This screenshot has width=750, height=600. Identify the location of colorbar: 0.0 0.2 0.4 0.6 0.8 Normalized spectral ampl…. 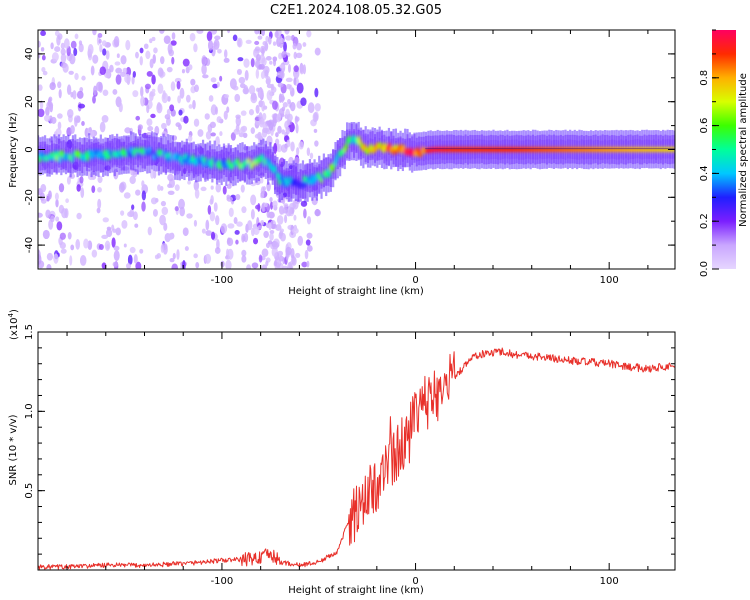
(724, 153).